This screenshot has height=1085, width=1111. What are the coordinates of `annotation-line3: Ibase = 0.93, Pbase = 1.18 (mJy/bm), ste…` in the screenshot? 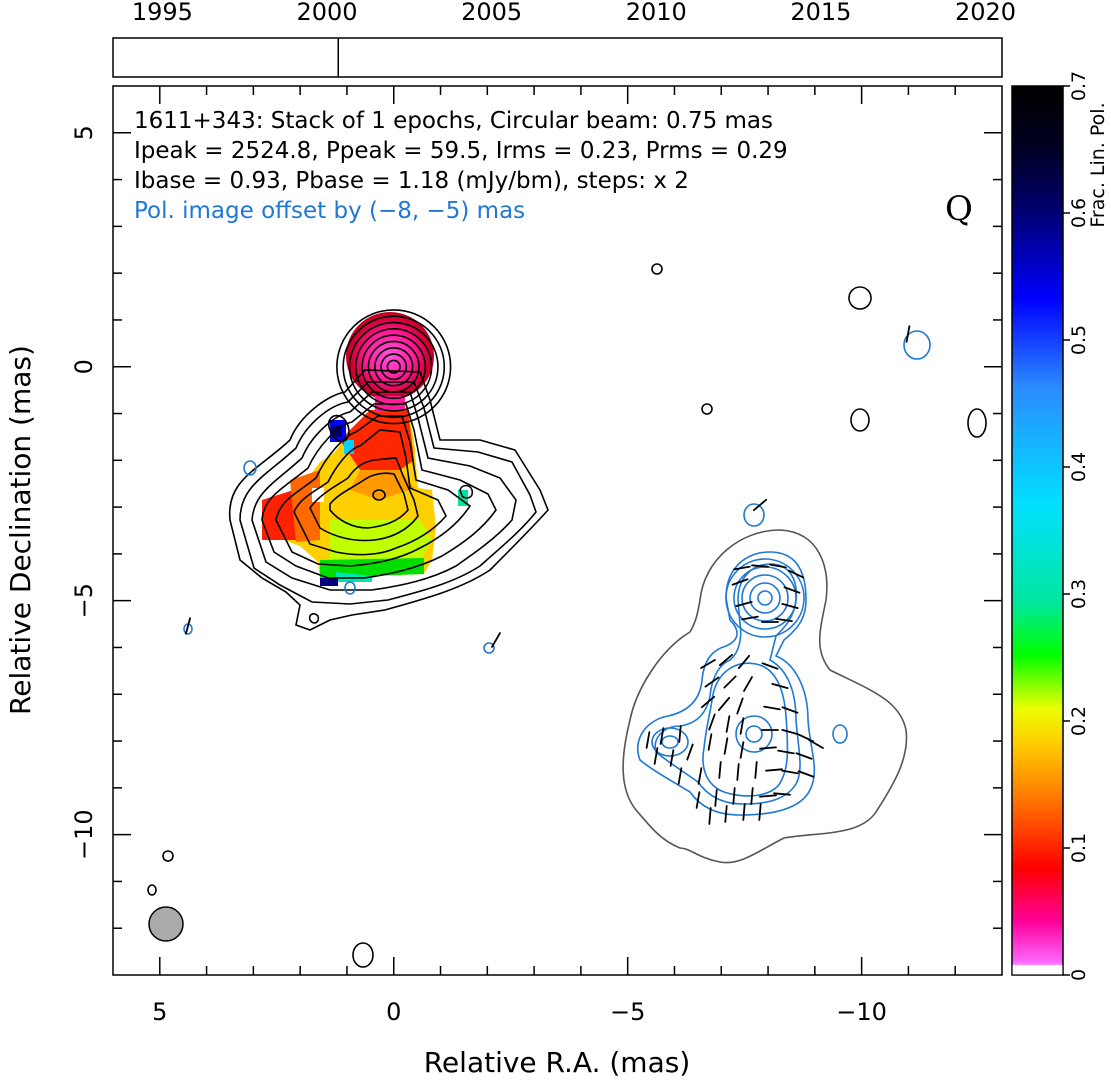 It's located at (411, 181).